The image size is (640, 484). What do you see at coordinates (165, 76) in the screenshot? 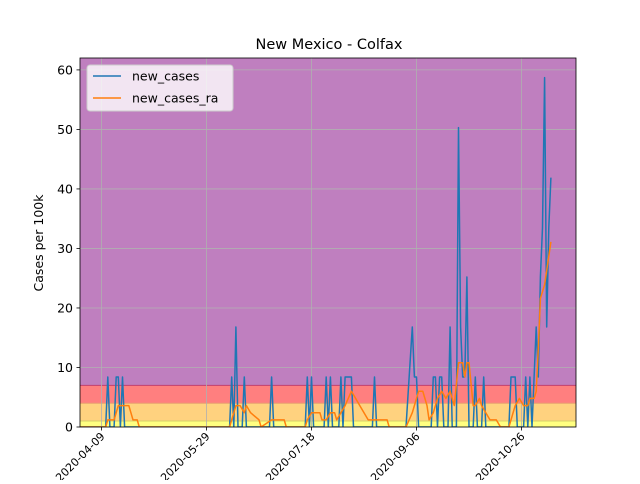
I see `legend-label-new_cases: new_cases` at bounding box center [165, 76].